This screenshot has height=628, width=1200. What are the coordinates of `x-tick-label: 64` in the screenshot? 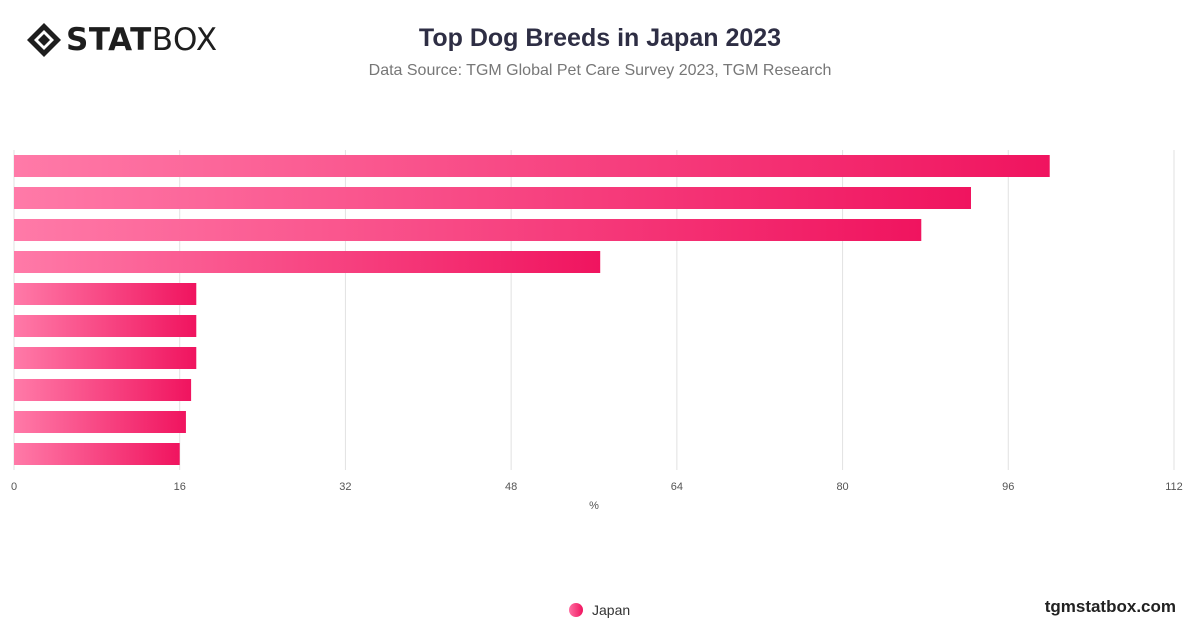 It's located at (677, 487).